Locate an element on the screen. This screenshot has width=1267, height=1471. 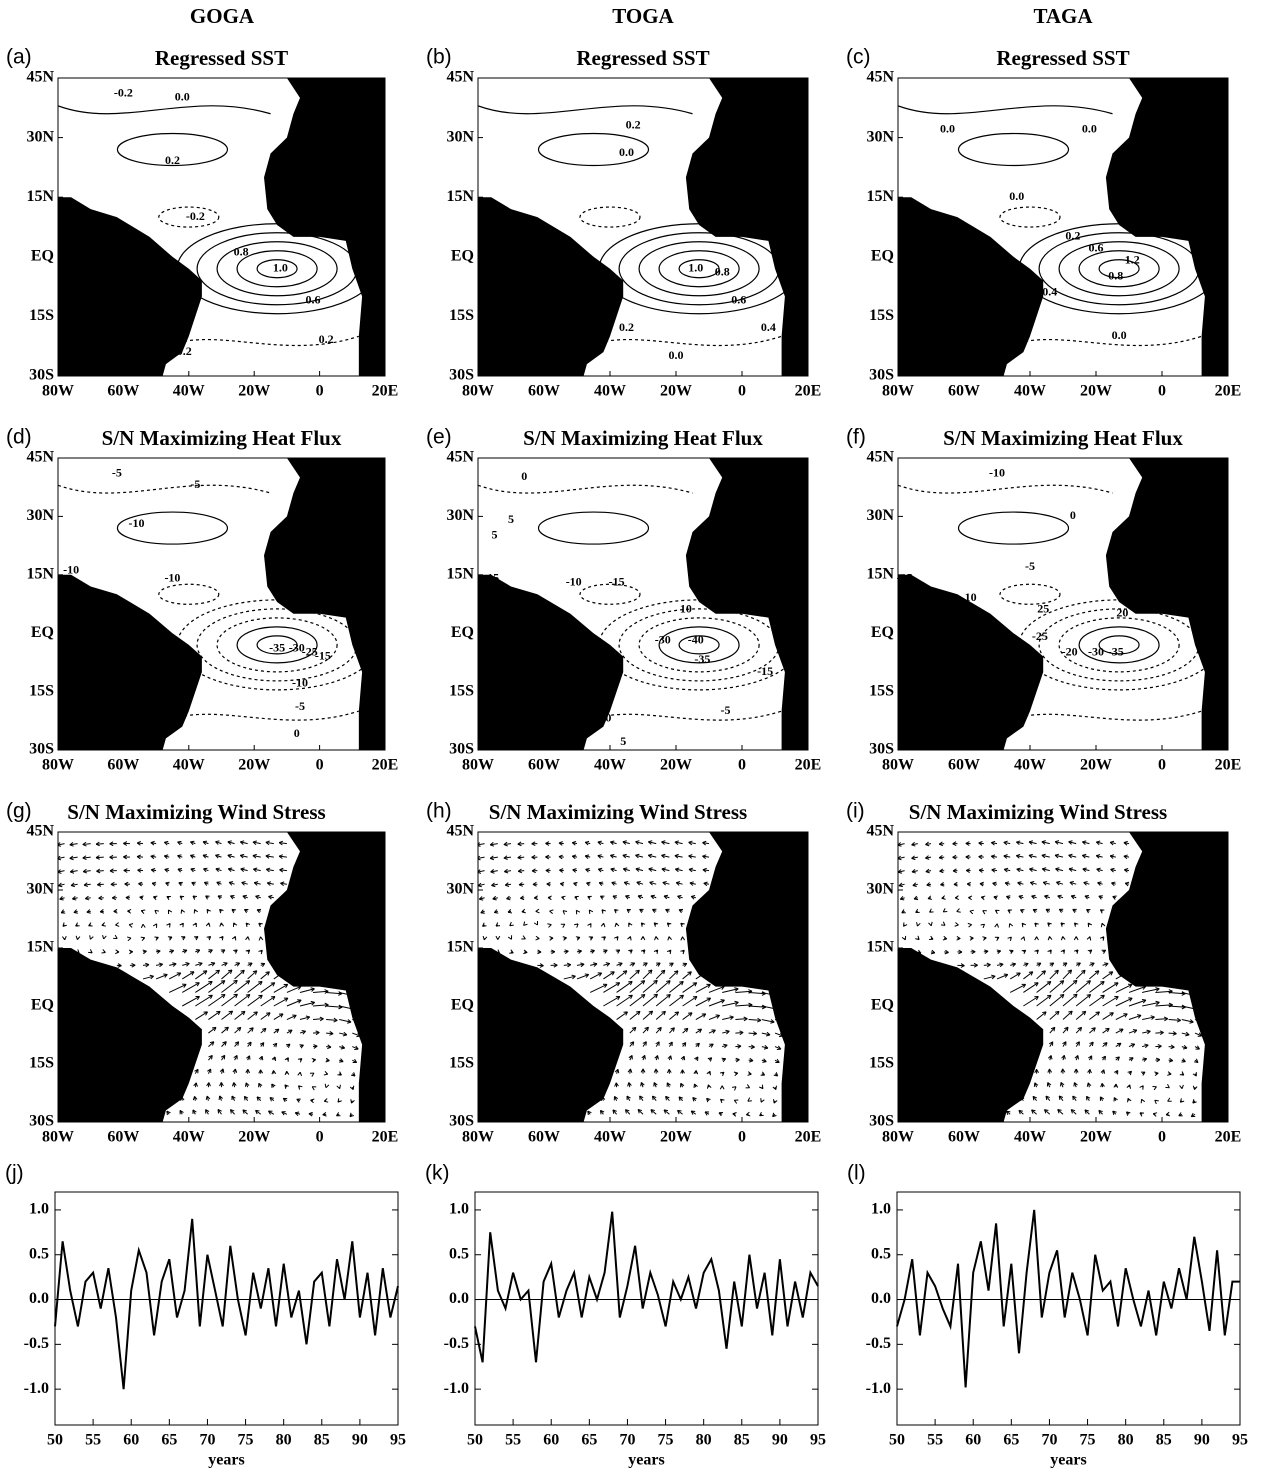
x-tick-label: 65 is located at coordinates (589, 1440).